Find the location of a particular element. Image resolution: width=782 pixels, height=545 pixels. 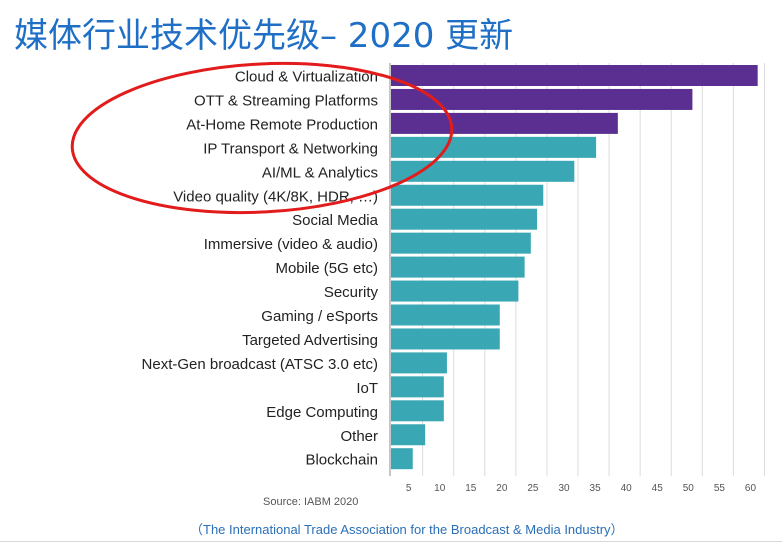

category-label: Video quality (4K/8K, HDR, …) is located at coordinates (275, 196).